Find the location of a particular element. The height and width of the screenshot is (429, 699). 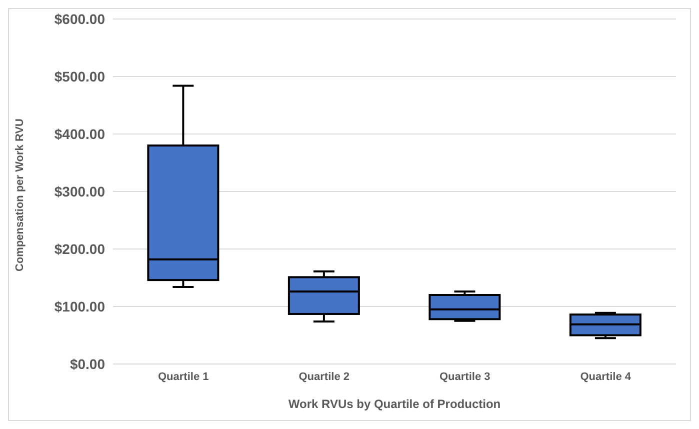

y-tick-label: $200.00 is located at coordinates (80, 248).